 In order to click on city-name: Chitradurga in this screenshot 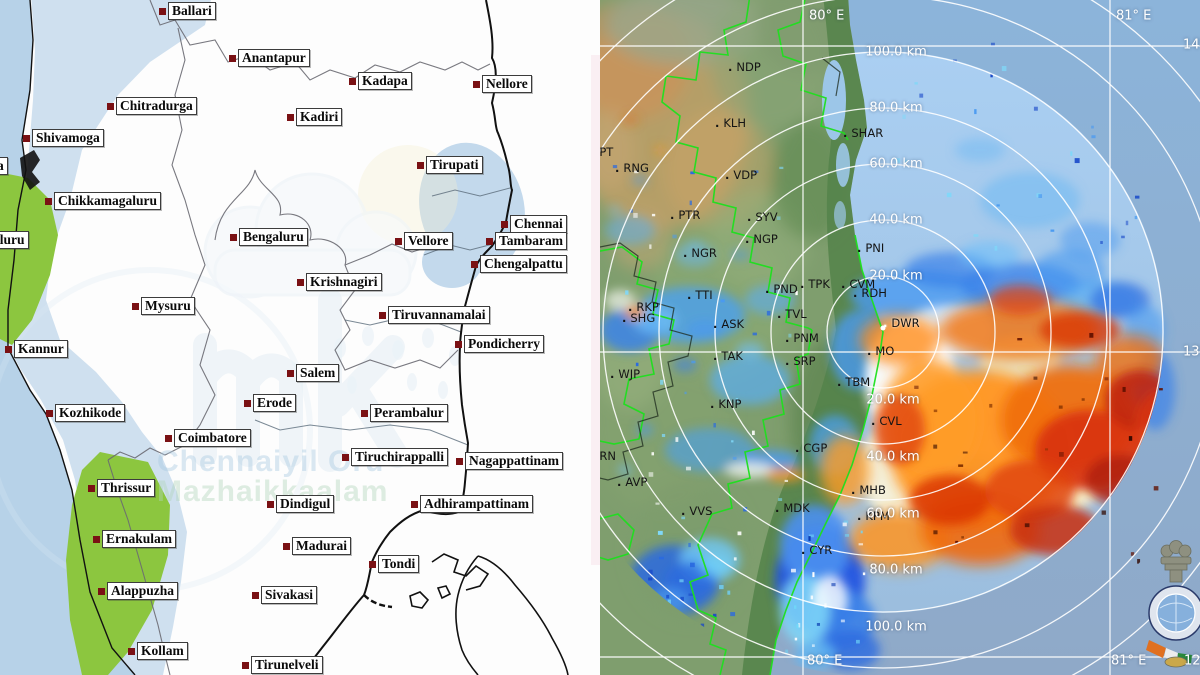, I will do `click(156, 106)`.